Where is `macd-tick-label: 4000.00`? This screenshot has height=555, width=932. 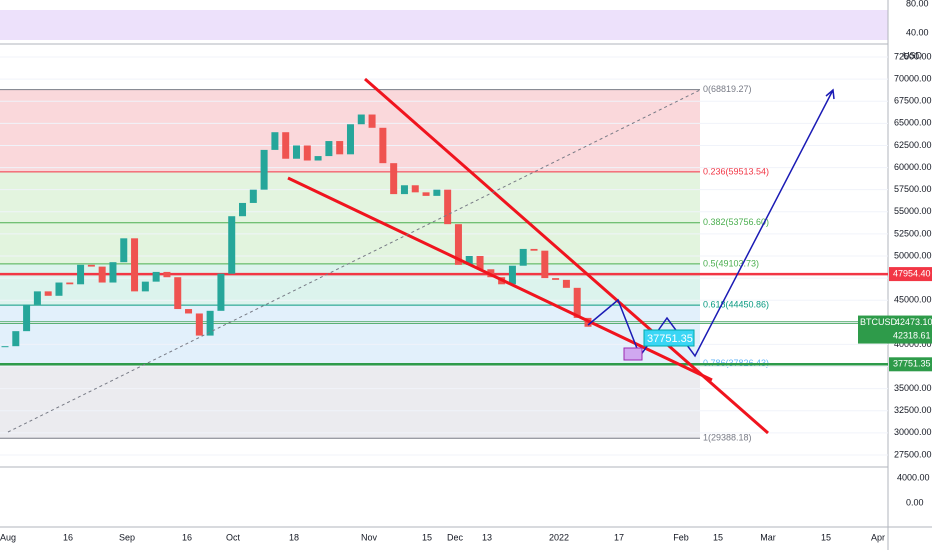 macd-tick-label: 4000.00 is located at coordinates (913, 477).